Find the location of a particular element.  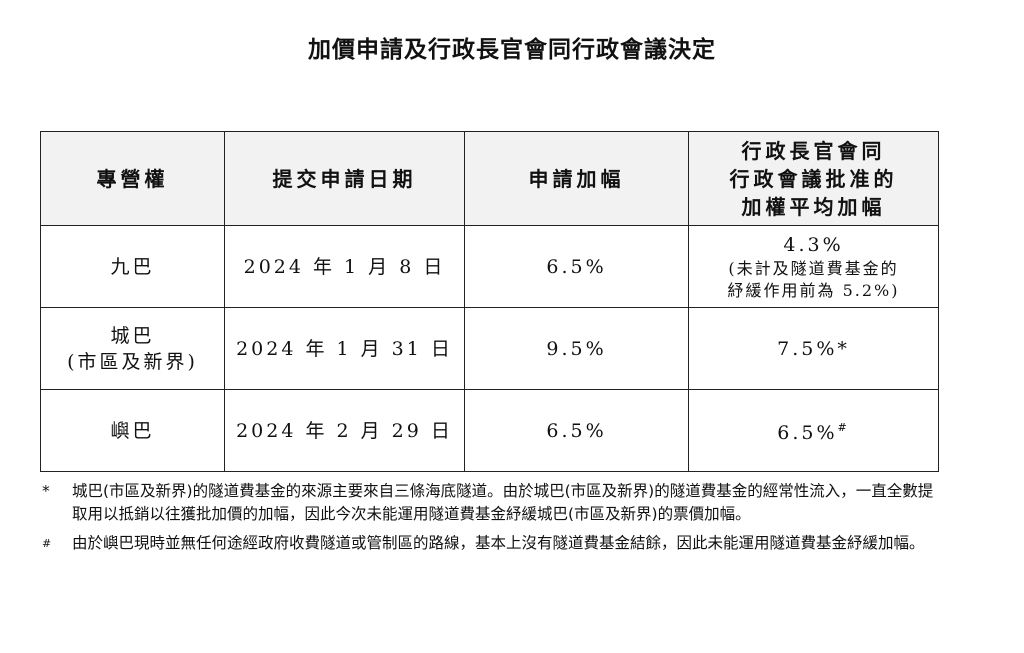

cell-date: 2024 年 1 月 31 日 is located at coordinates (344, 348).